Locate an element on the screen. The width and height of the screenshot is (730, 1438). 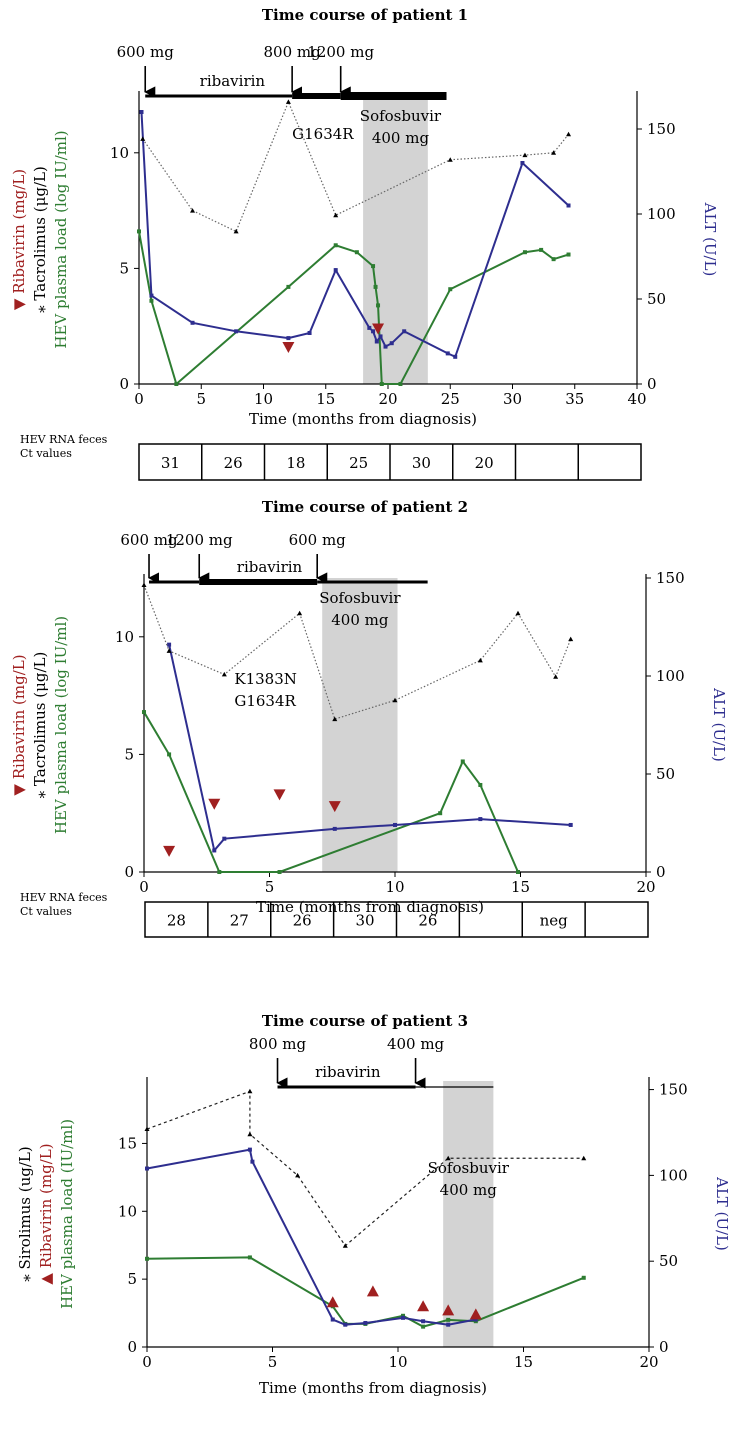
y-axis-label: ⁎ Tacrolimus (μg/L) is located at coordinates (40, 239).